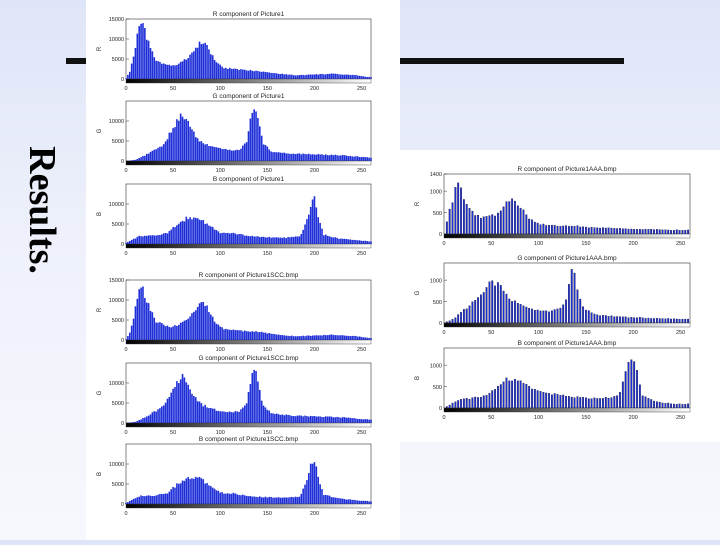 The width and height of the screenshot is (720, 545). Describe the element at coordinates (173, 514) in the screenshot. I see `x-tick-label: 50` at that location.